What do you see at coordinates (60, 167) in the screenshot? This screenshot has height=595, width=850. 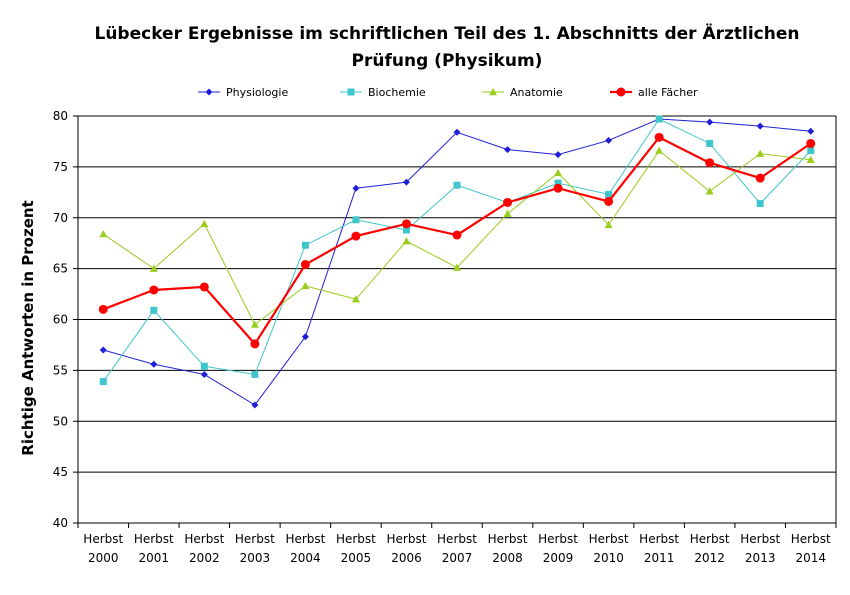 I see `y-tick-label: 75` at bounding box center [60, 167].